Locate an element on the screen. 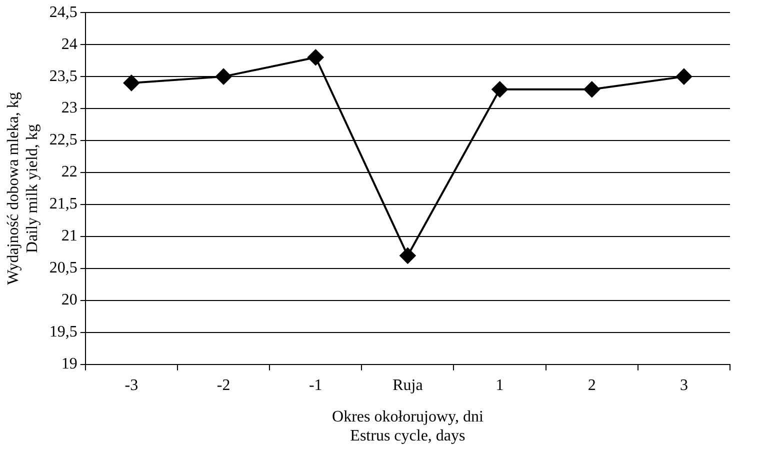 The image size is (760, 450). x-tick-label: Ruja is located at coordinates (407, 385).